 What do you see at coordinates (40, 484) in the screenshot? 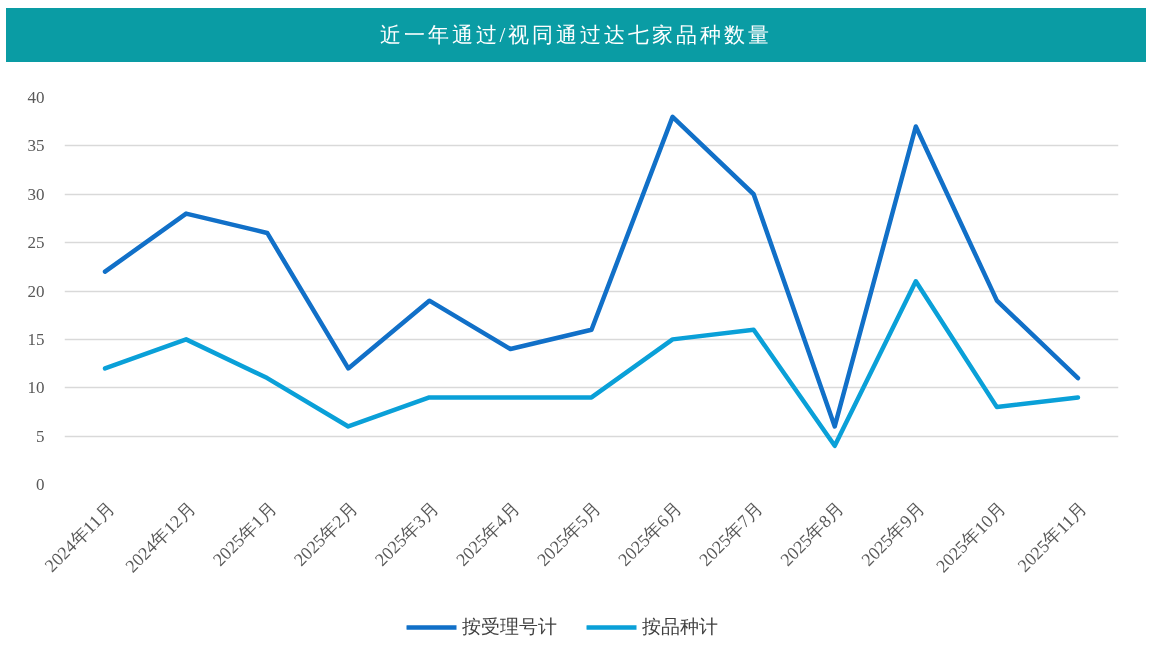
I see `y-tick-label: 0` at bounding box center [40, 484].